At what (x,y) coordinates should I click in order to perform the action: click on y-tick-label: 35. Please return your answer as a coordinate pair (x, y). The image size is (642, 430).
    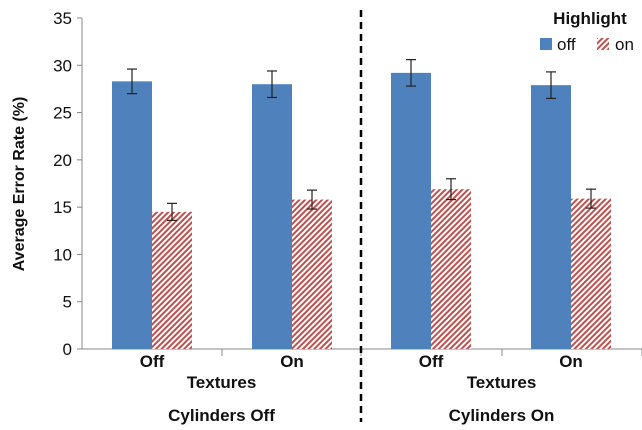
    Looking at the image, I should click on (62, 18).